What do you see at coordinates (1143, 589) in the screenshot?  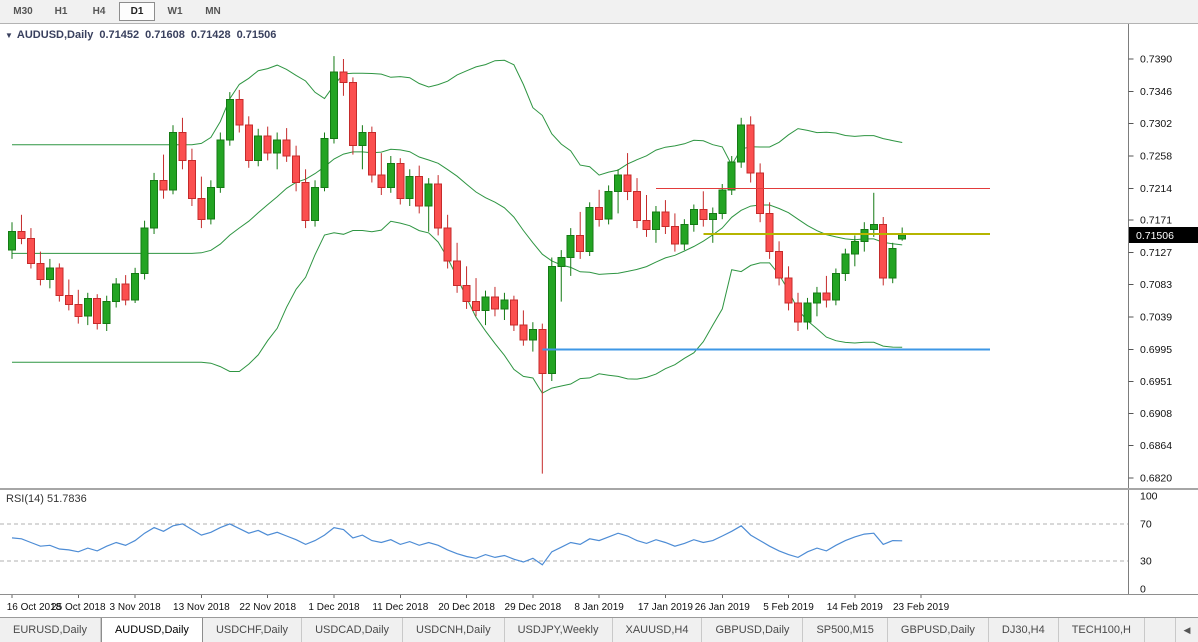 I see `rsi-scale-label: 0` at bounding box center [1143, 589].